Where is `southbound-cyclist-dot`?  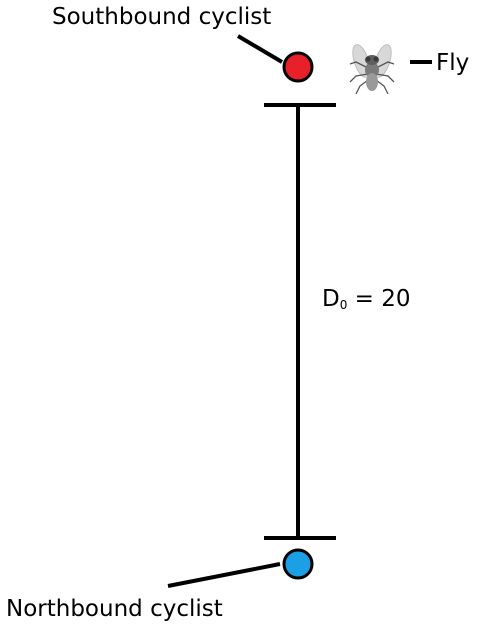 southbound-cyclist-dot is located at coordinates (298, 67).